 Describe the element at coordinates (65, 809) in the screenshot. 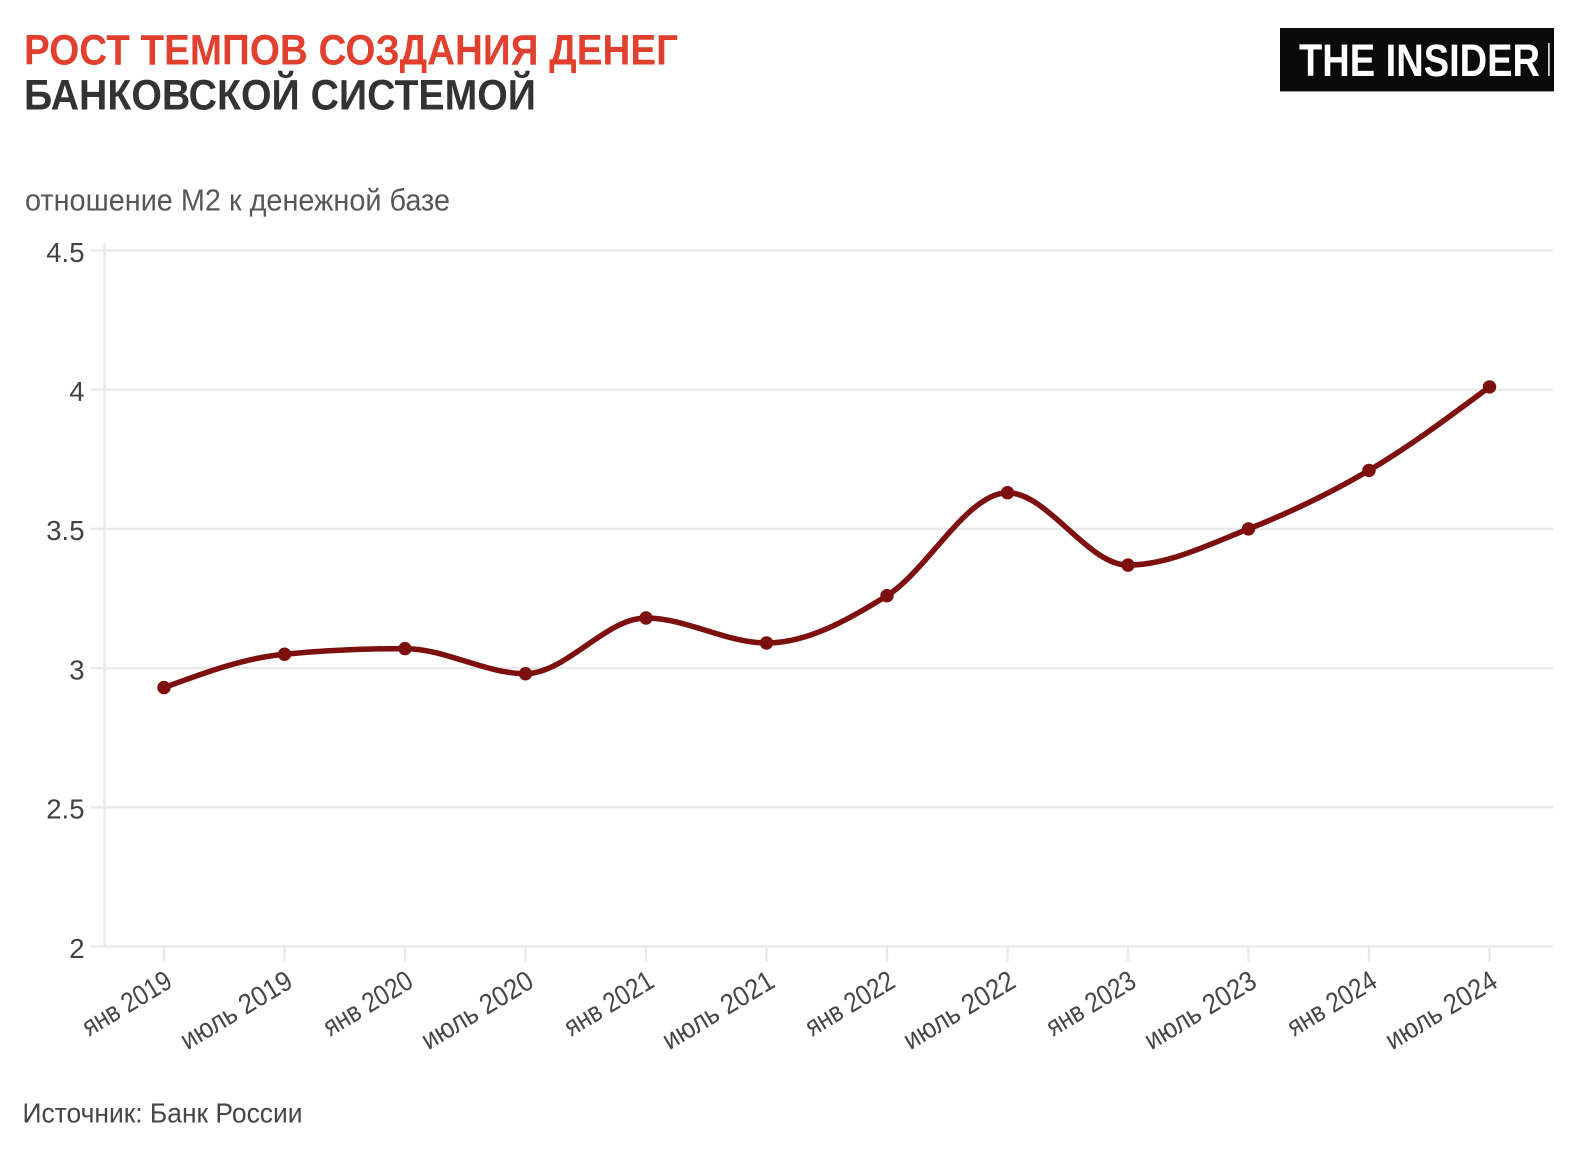

I see `svg-text: 2.5` at that location.